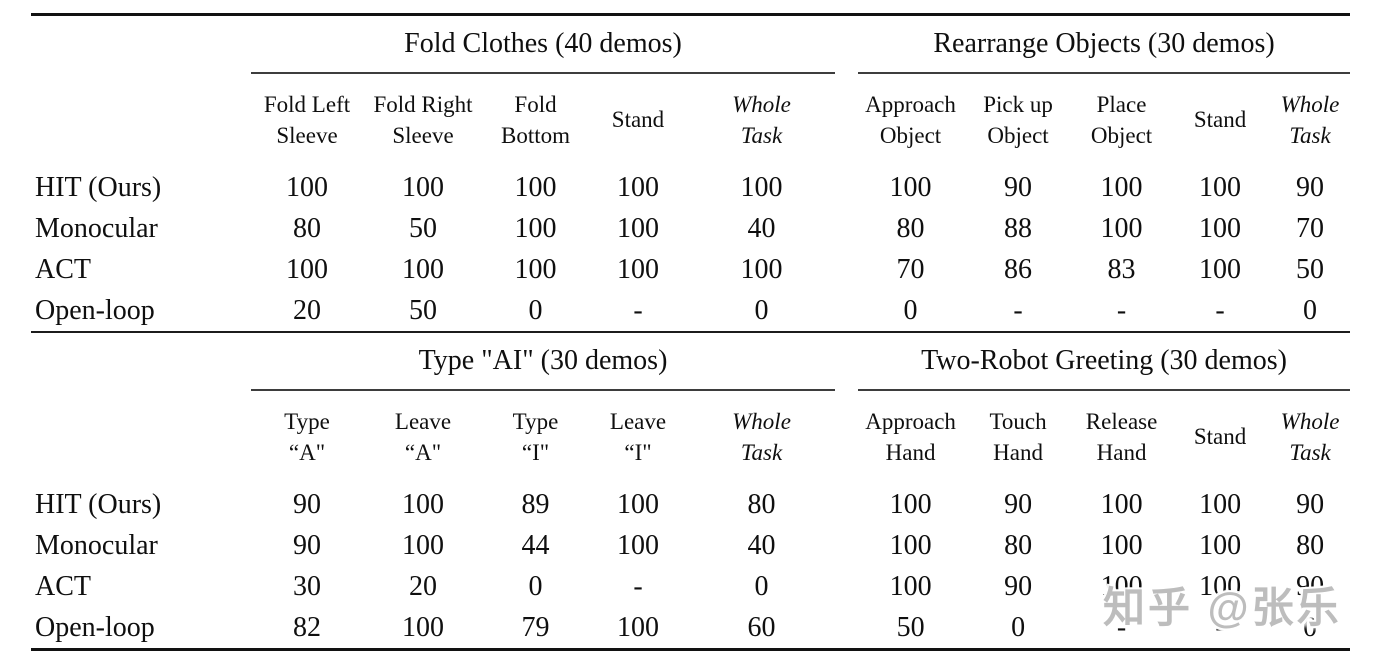  What do you see at coordinates (690, 269) in the screenshot?
I see `table-row: ACT 100 100 100 100 100 70 86 83 100 50` at bounding box center [690, 269].